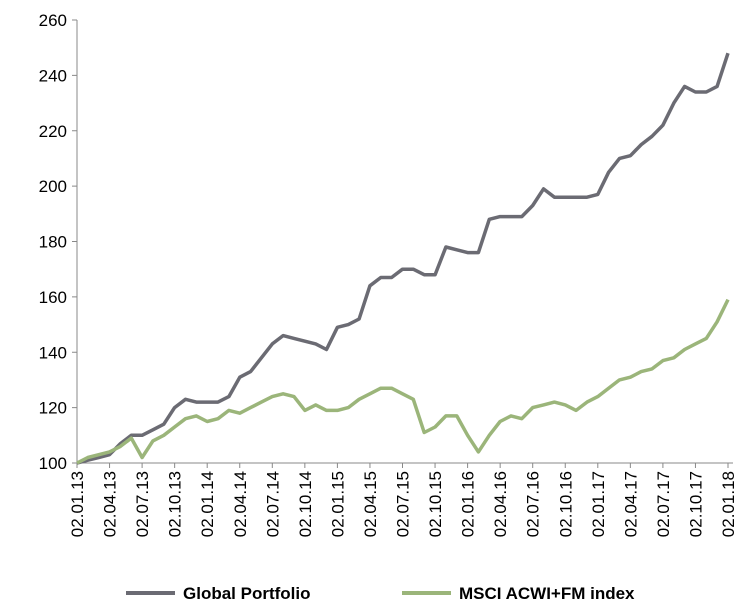 The height and width of the screenshot is (609, 737). I want to click on y-tick-label: 240, so click(53, 75).